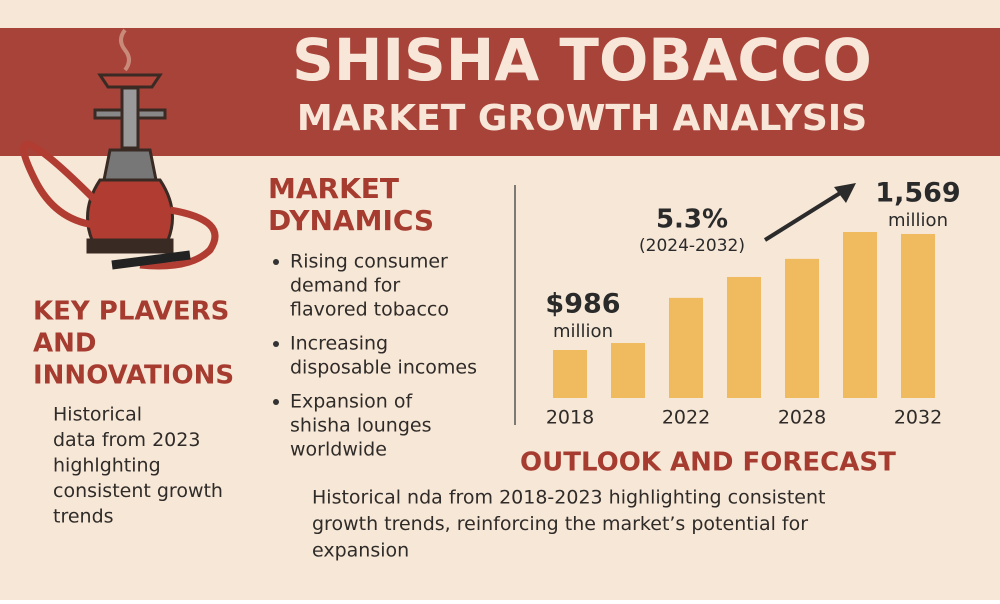 The width and height of the screenshot is (1000, 604). I want to click on growth-period: (2024-2032), so click(692, 246).